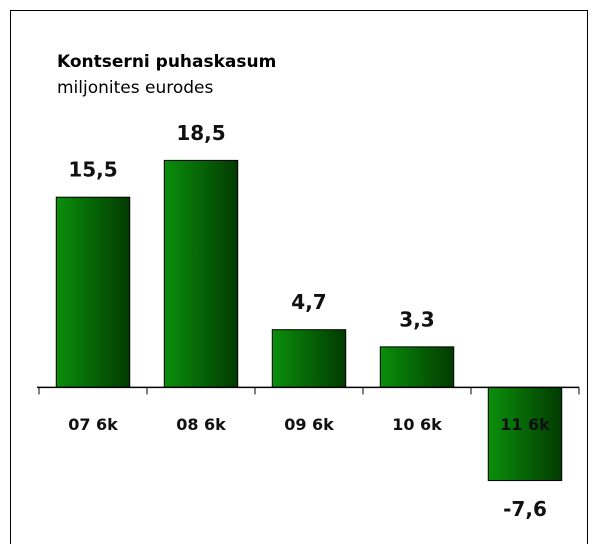 This screenshot has height=544, width=598. What do you see at coordinates (308, 302) in the screenshot?
I see `data-label: 4,7` at bounding box center [308, 302].